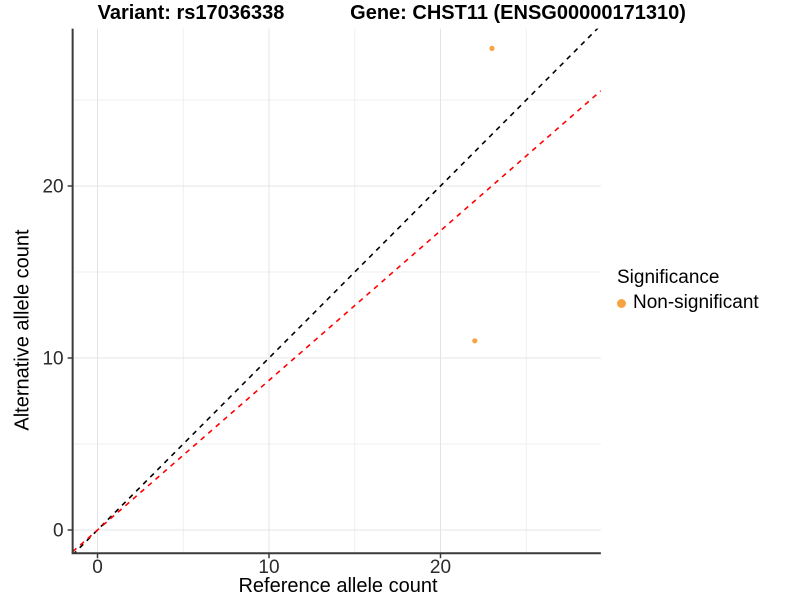  I want to click on legend-point-icon, so click(621, 303).